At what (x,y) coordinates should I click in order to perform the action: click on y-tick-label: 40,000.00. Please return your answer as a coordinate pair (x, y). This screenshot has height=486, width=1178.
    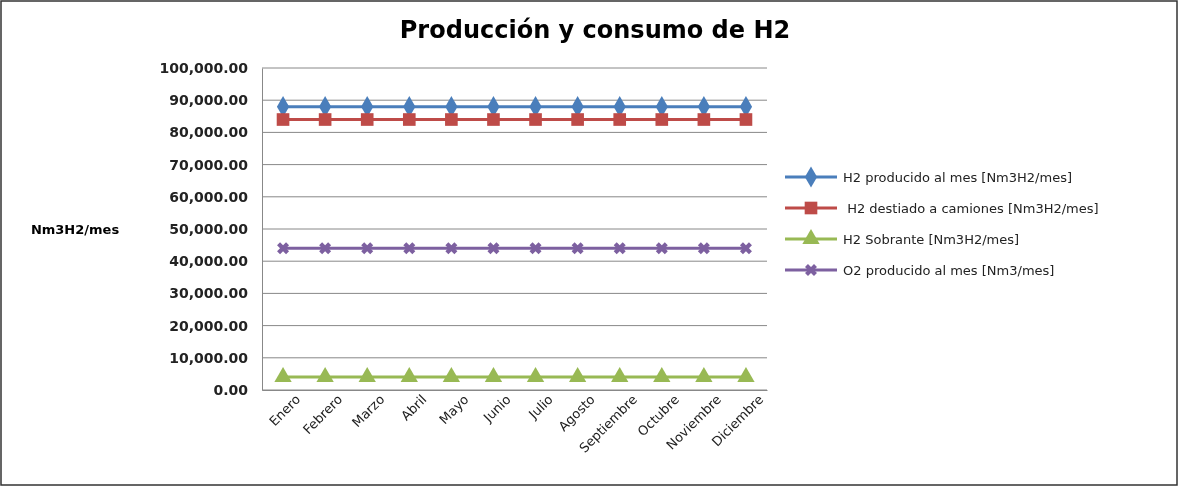
    Looking at the image, I should click on (209, 261).